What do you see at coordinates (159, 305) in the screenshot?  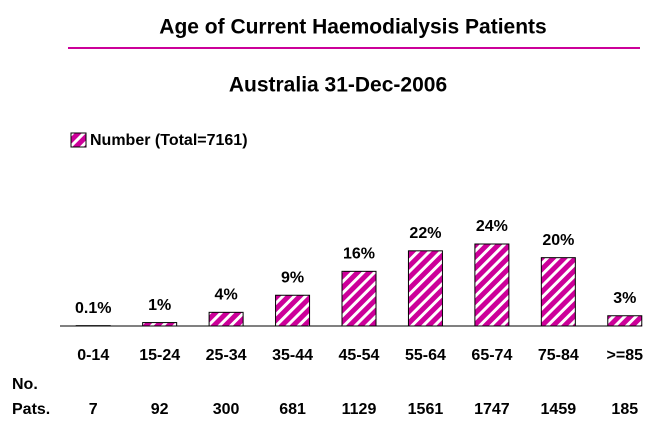 I see `value-label: 1%` at bounding box center [159, 305].